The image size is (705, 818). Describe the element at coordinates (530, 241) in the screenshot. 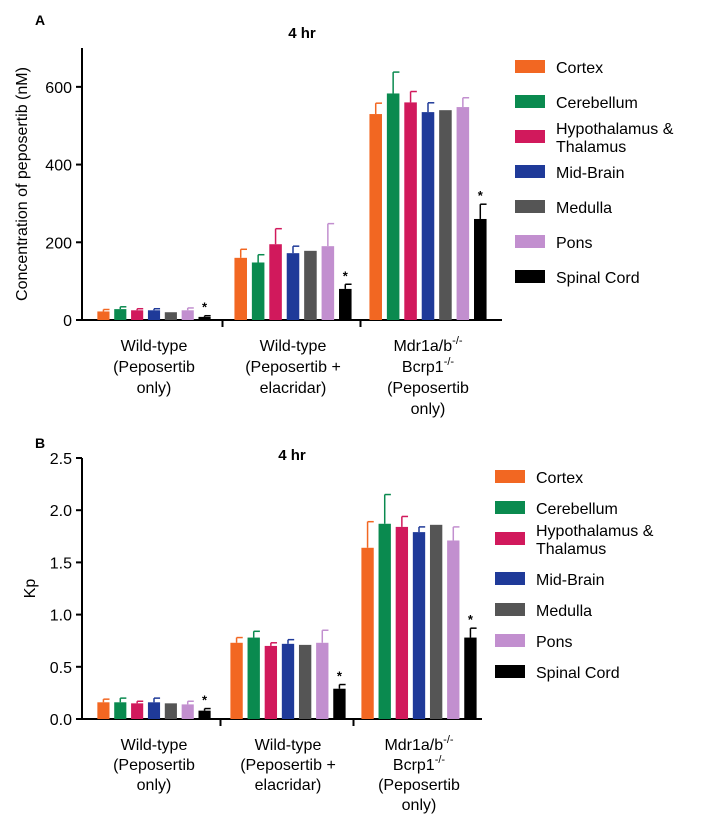

I see `legend-swatch-pons` at that location.